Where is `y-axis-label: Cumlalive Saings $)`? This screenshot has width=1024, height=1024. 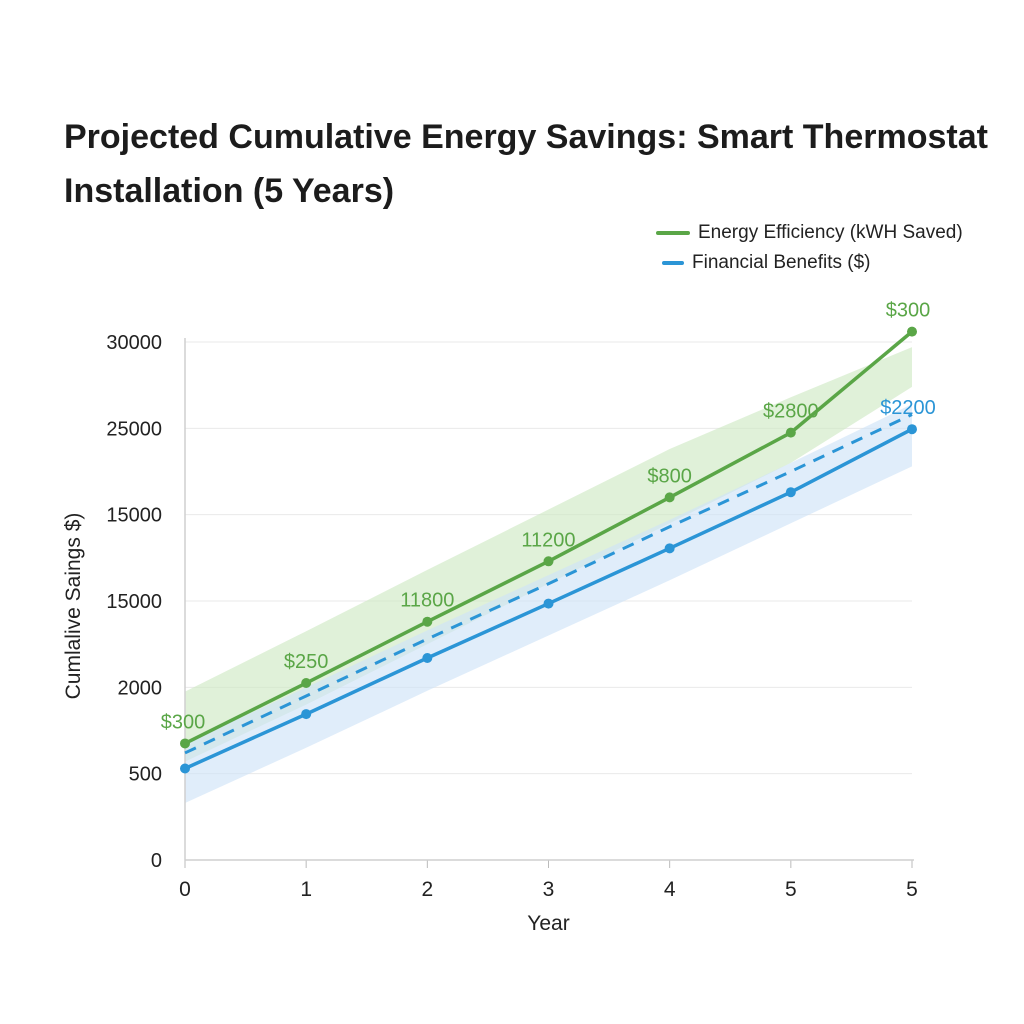 y-axis-label: Cumlalive Saings $) is located at coordinates (73, 606).